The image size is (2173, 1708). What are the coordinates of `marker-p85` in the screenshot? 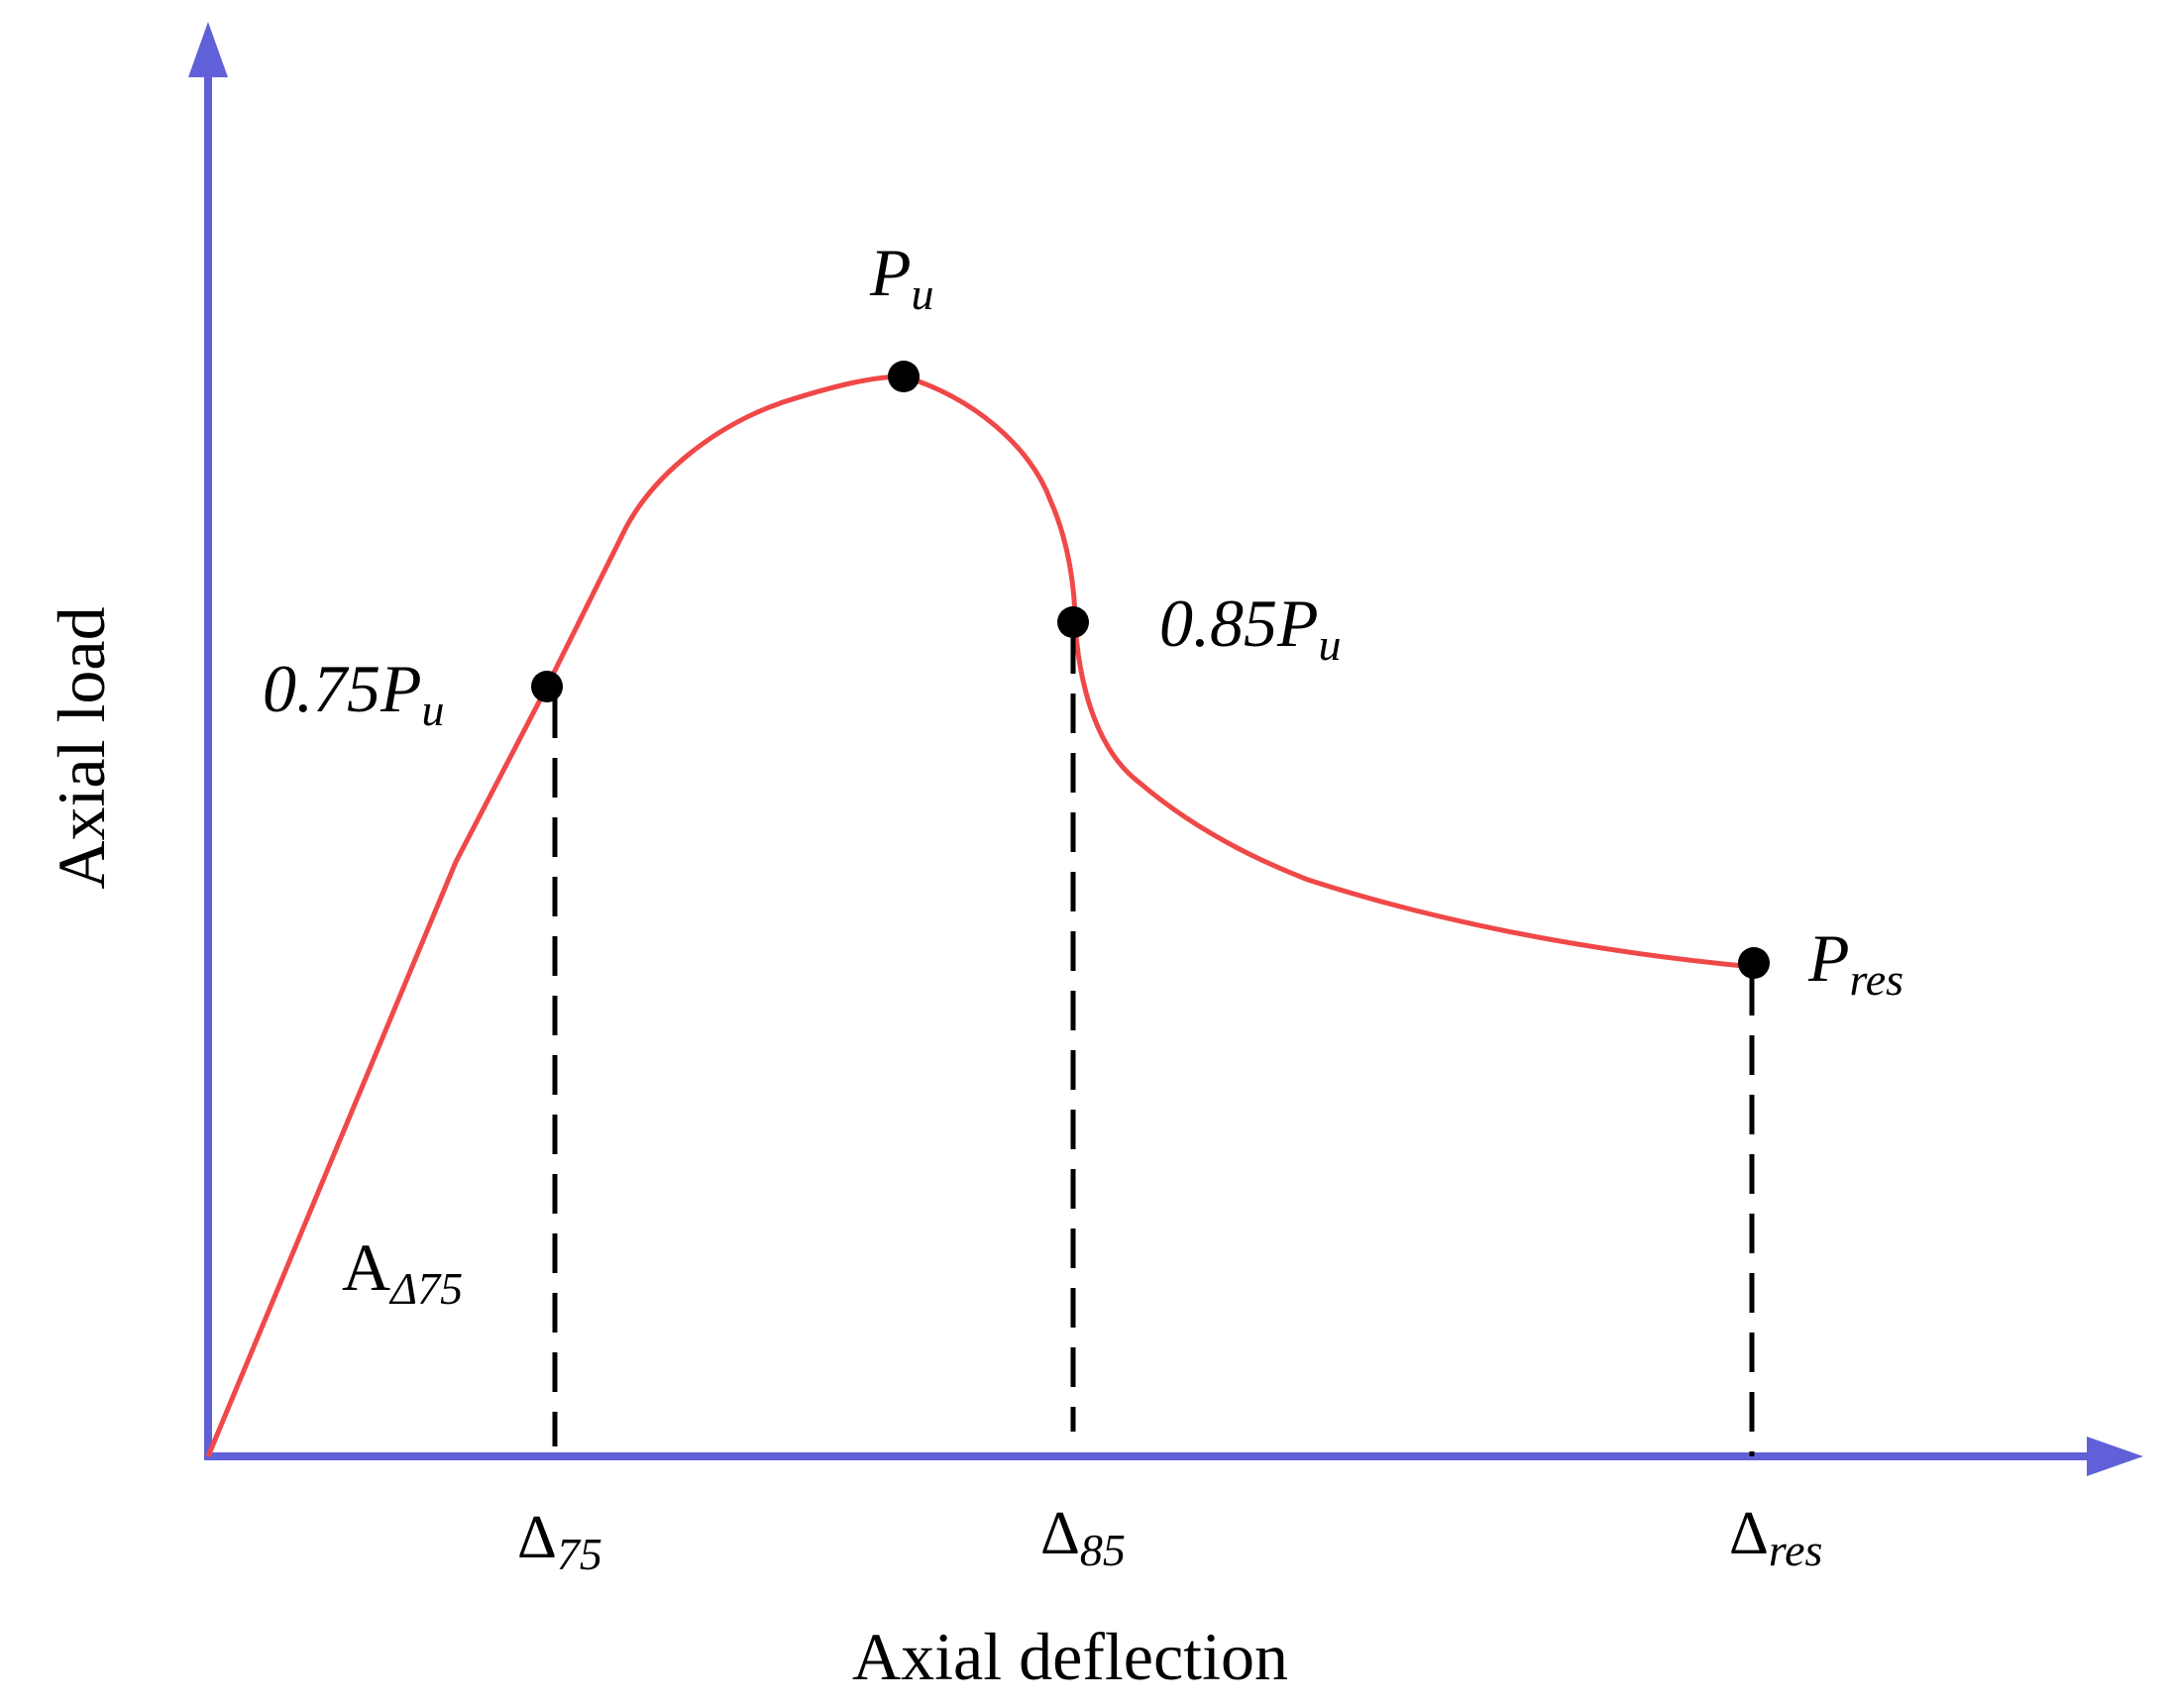 It's located at (1073, 622).